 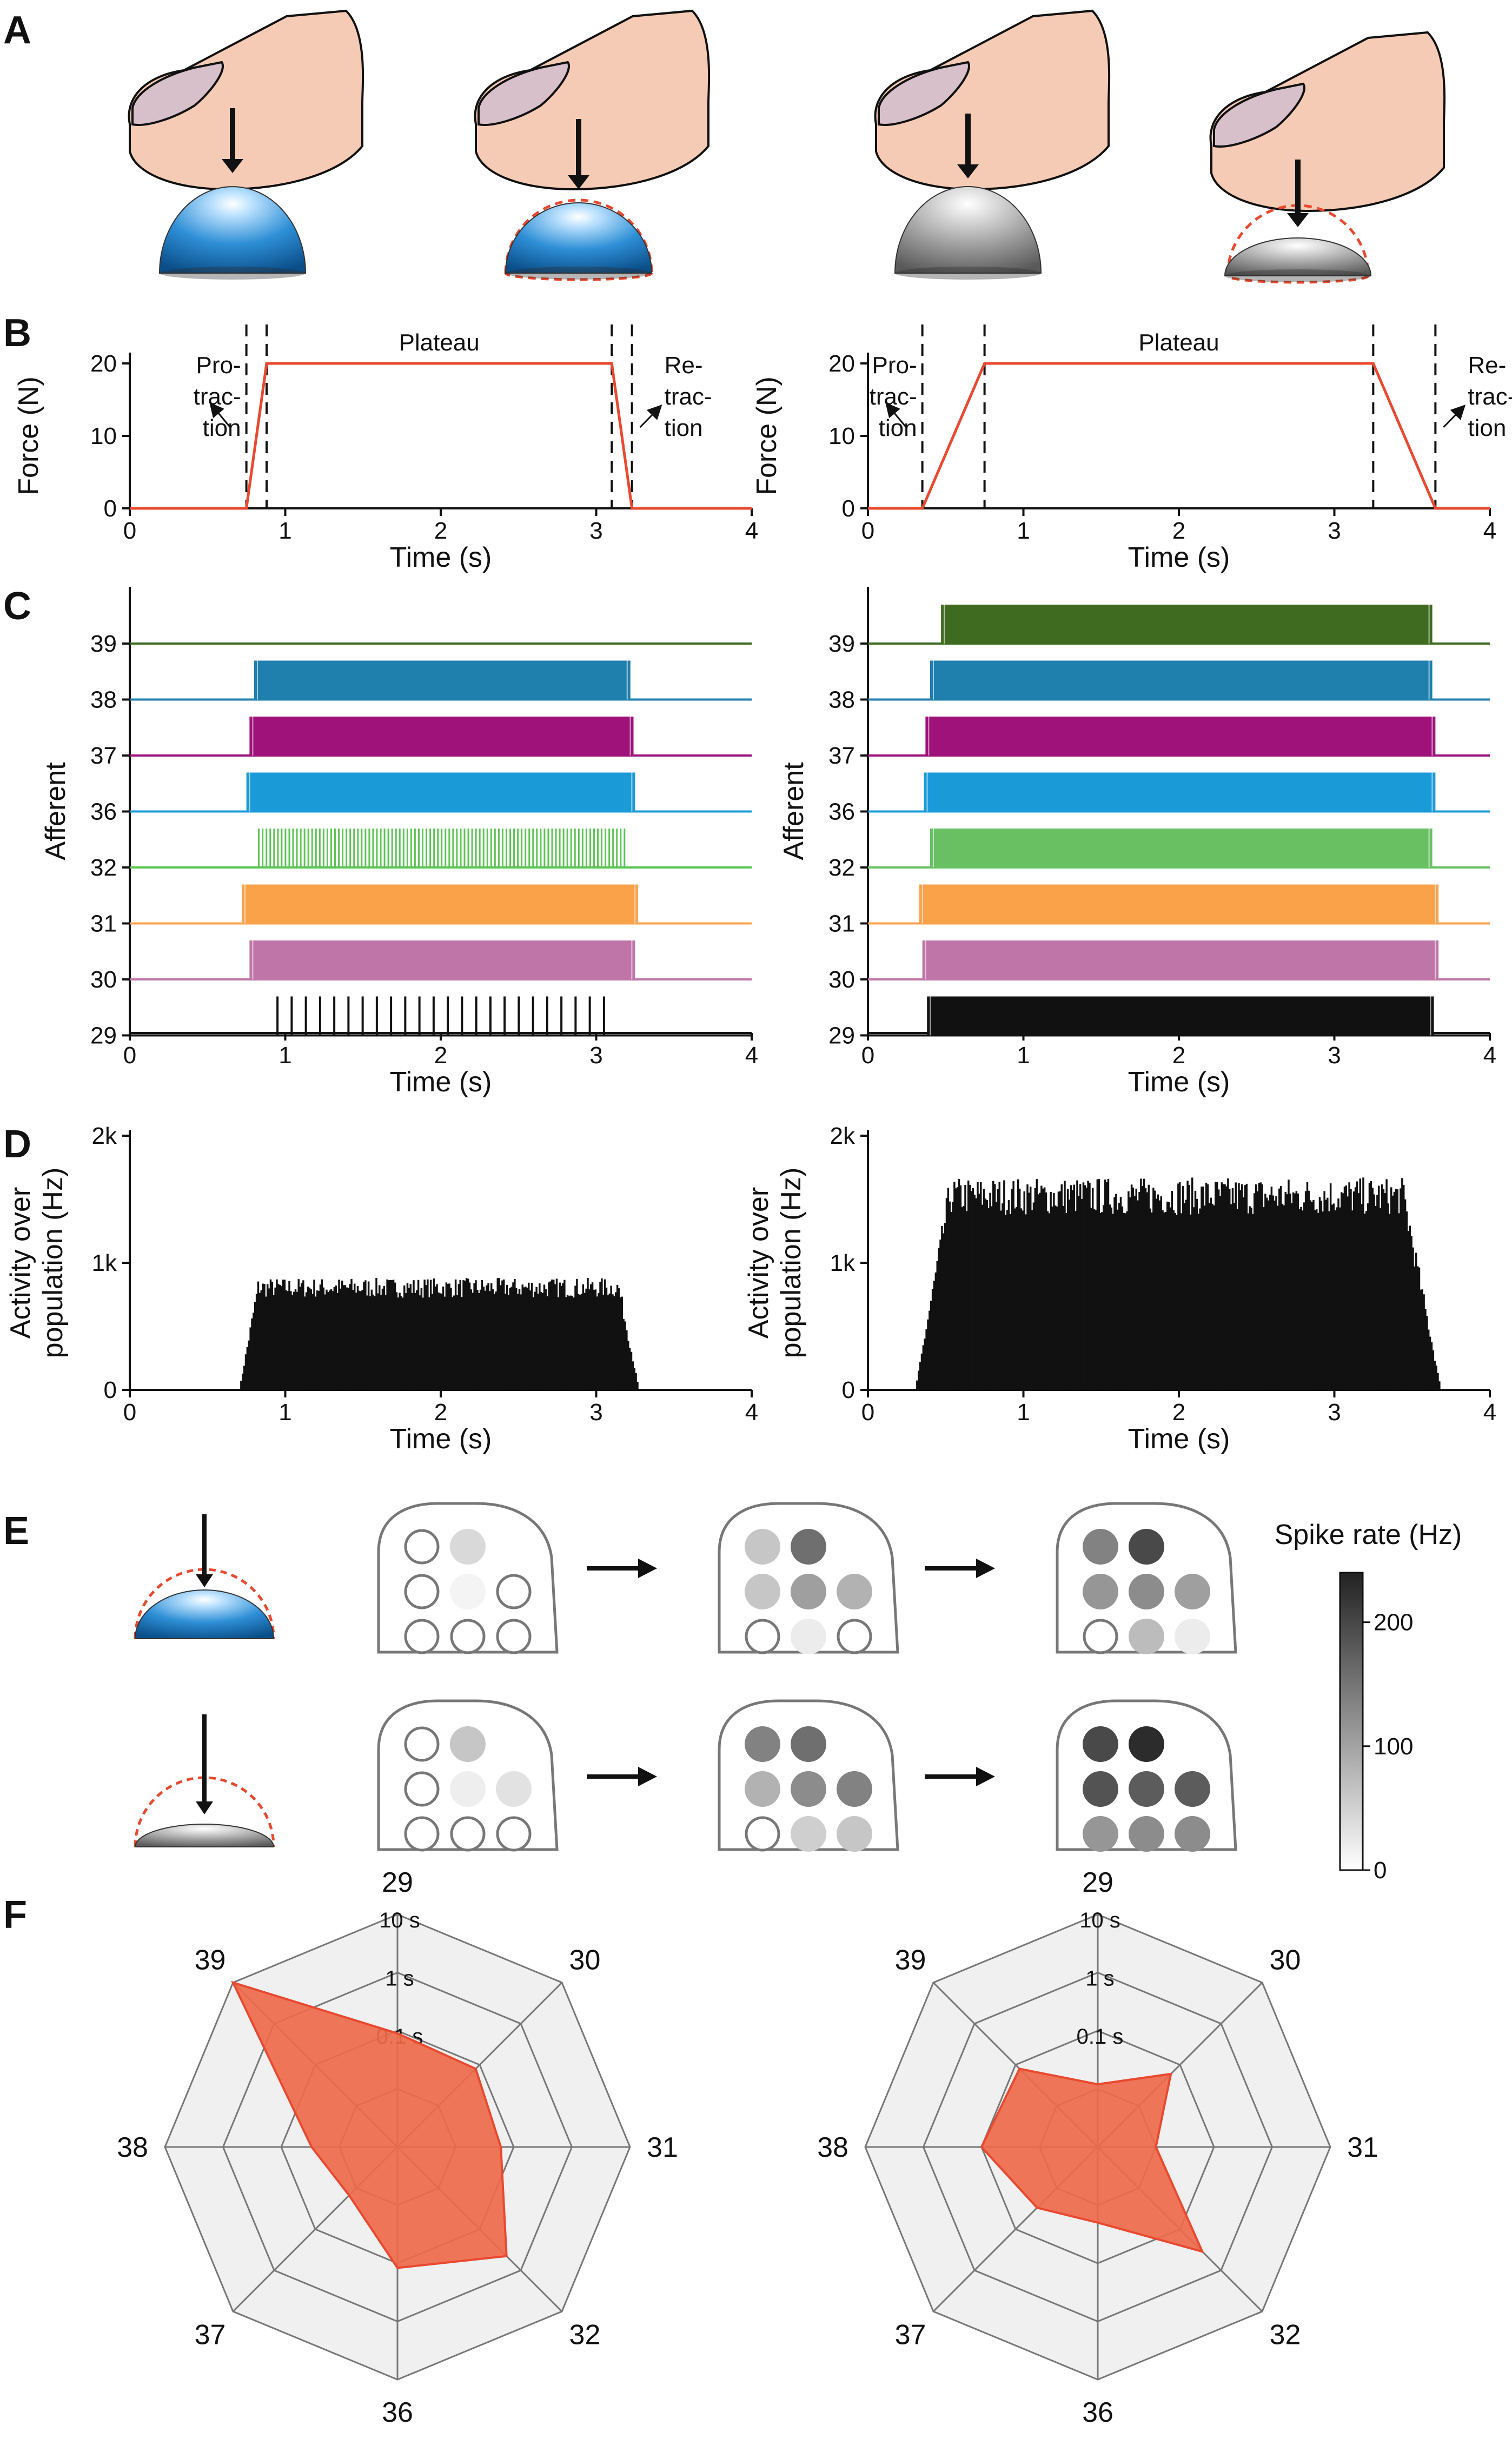 What do you see at coordinates (986, 1776) in the screenshot?
I see `sequence-arrow-head` at bounding box center [986, 1776].